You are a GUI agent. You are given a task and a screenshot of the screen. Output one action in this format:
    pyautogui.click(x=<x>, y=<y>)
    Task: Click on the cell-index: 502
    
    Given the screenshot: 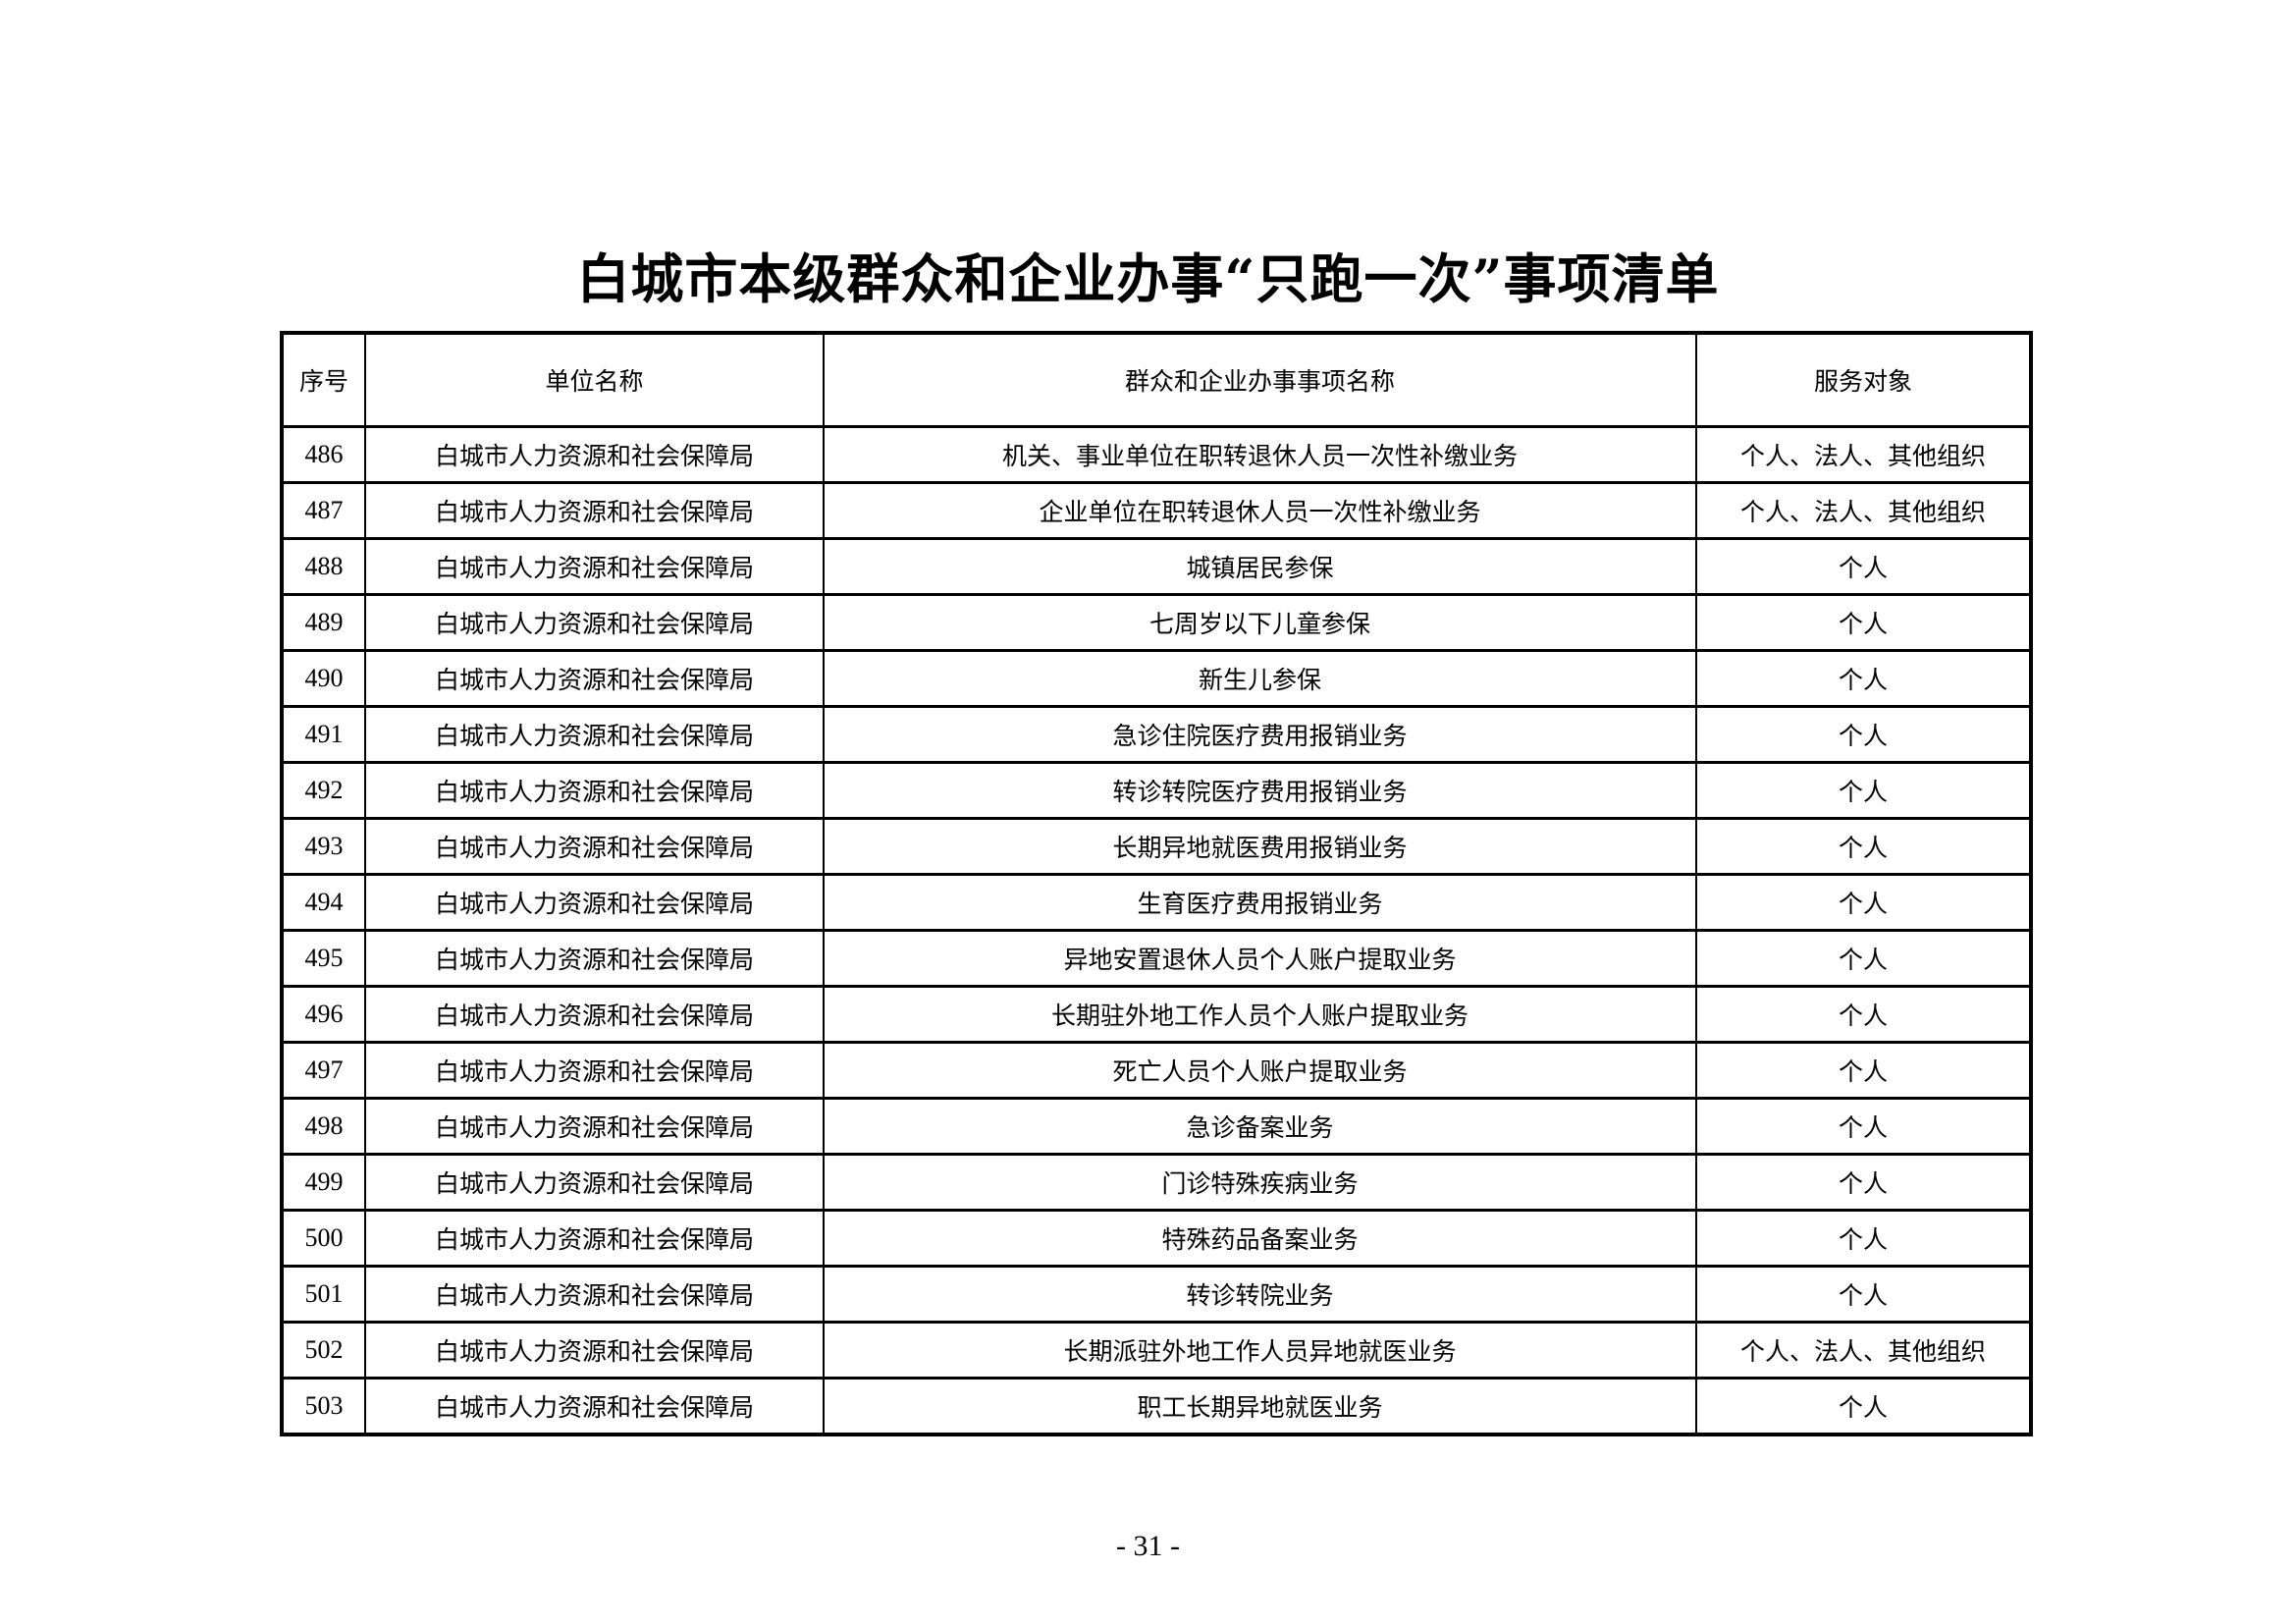 What is the action you would take?
    pyautogui.click(x=323, y=1350)
    